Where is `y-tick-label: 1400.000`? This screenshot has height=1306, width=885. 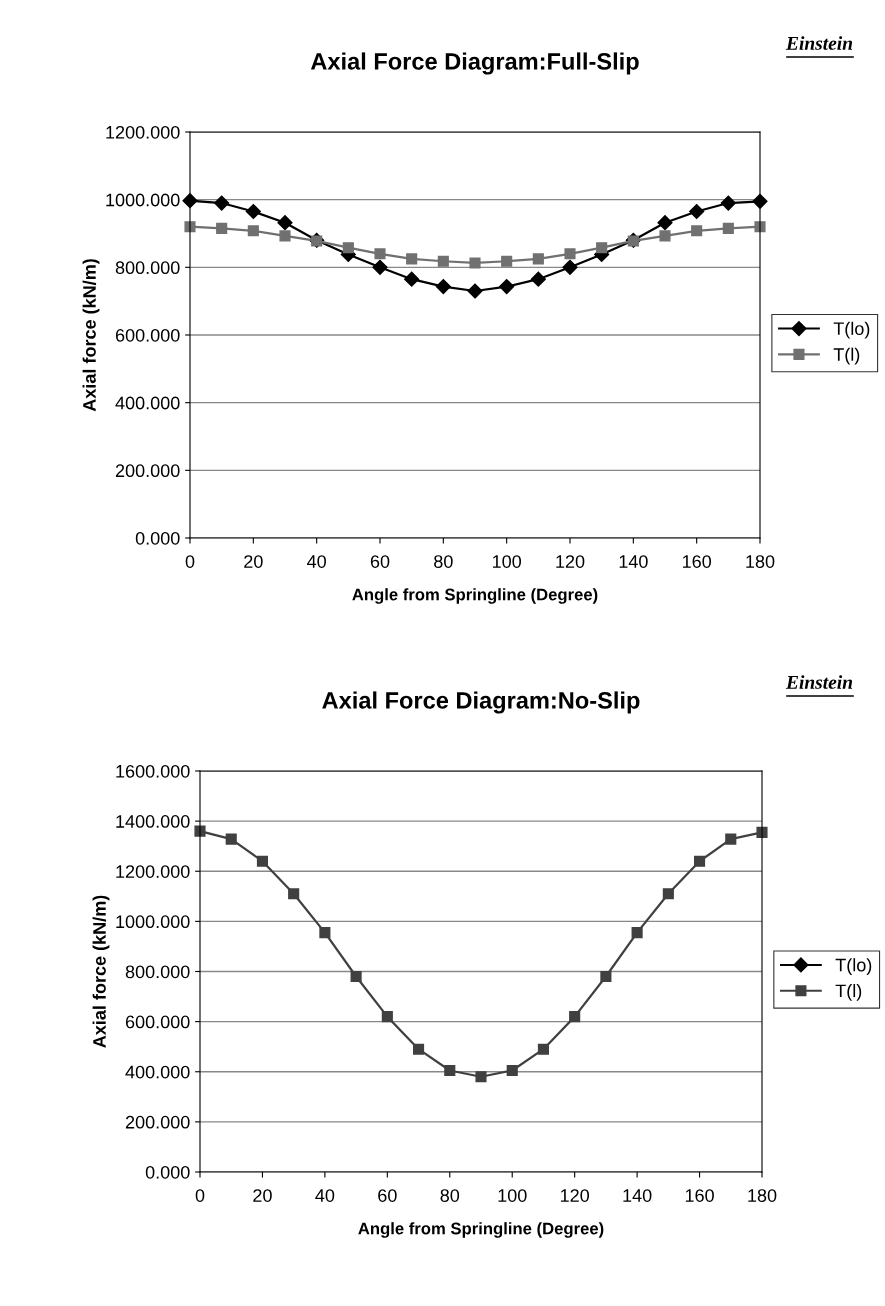 y-tick-label: 1400.000 is located at coordinates (153, 821).